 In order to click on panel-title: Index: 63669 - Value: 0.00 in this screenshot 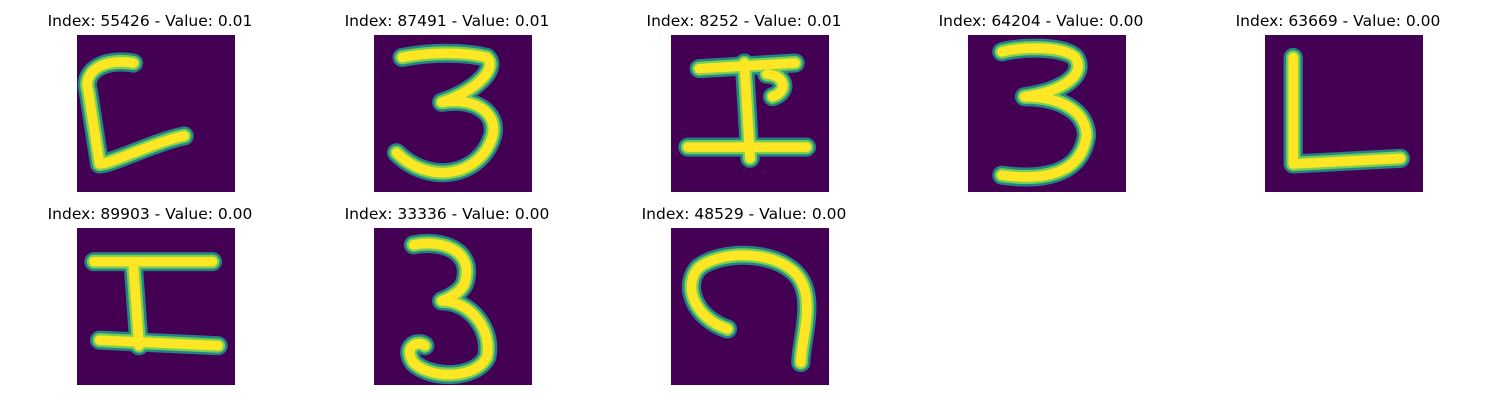, I will do `click(1338, 21)`.